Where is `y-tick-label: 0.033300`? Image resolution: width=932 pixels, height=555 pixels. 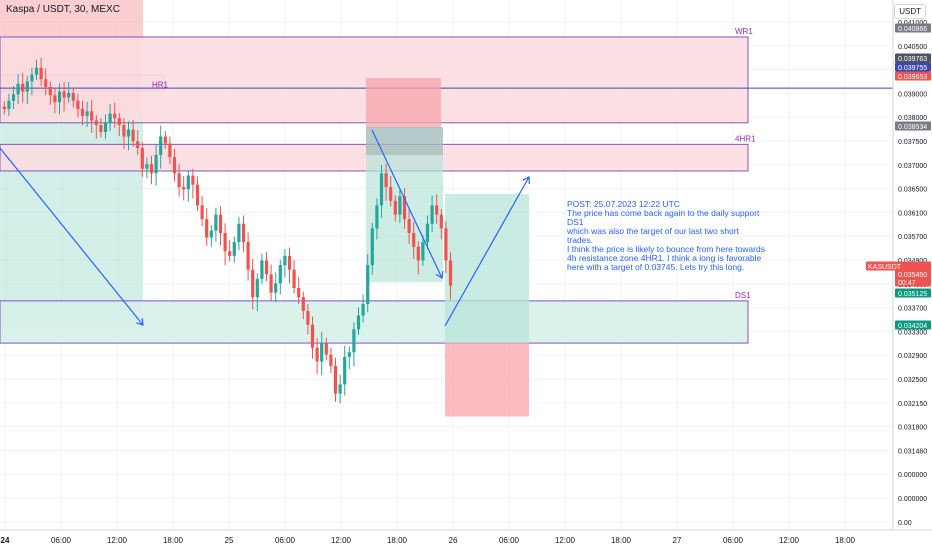 y-tick-label: 0.033300 is located at coordinates (912, 332).